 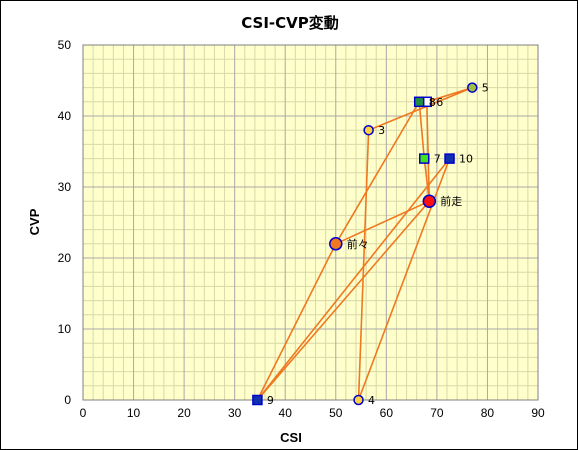 What do you see at coordinates (134, 413) in the screenshot?
I see `x-tick-label: 10` at bounding box center [134, 413].